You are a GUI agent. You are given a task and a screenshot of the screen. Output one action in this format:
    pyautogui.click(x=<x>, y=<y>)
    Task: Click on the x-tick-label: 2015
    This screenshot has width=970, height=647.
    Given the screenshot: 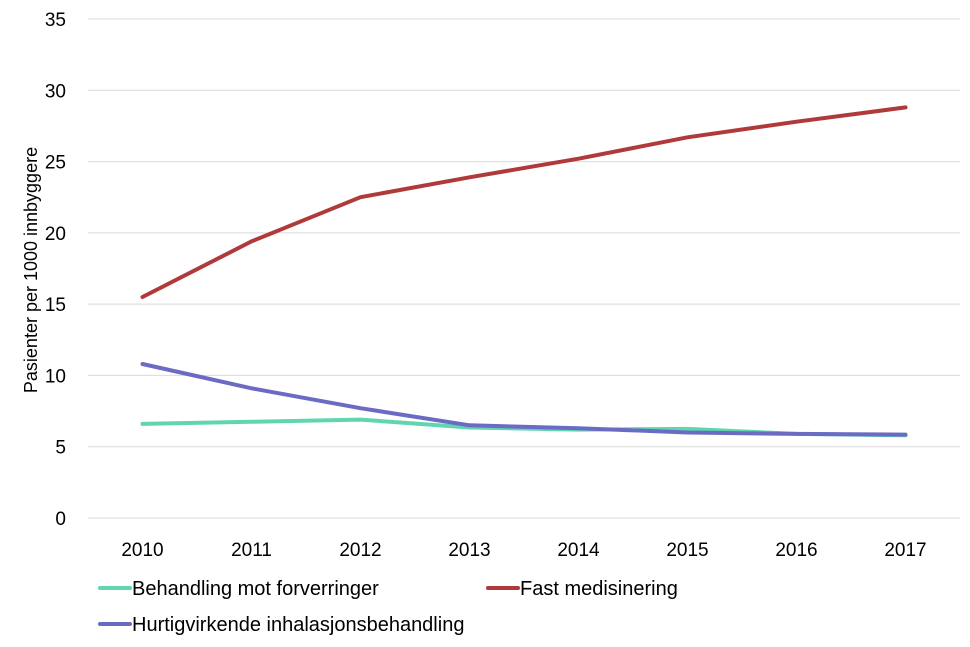 What is the action you would take?
    pyautogui.click(x=687, y=550)
    